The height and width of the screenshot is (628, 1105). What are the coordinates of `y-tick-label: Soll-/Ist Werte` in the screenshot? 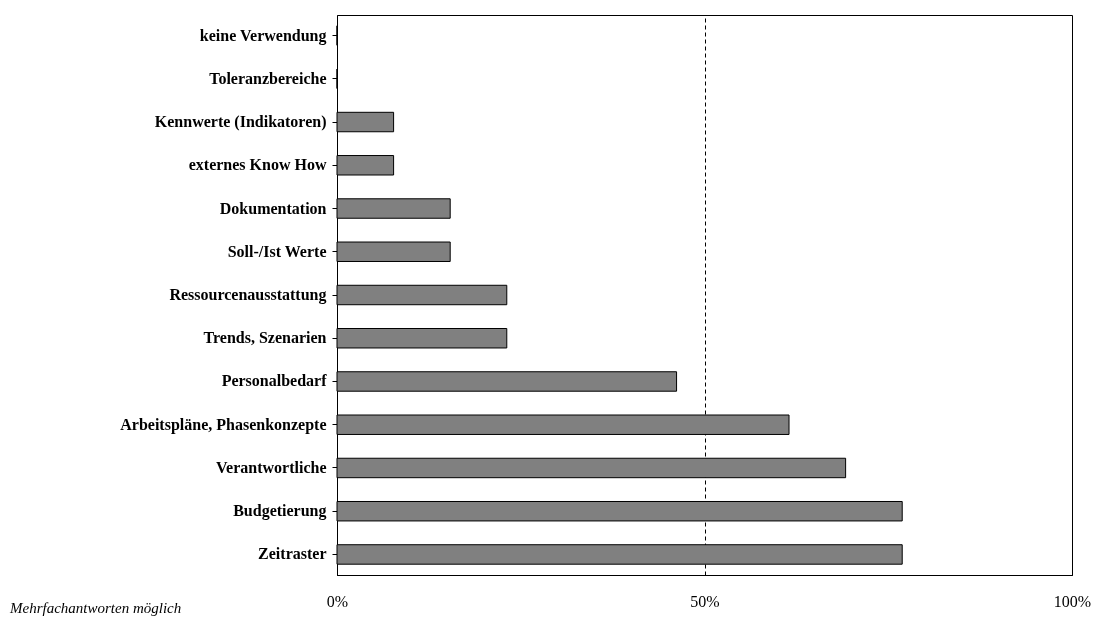 It's located at (277, 251).